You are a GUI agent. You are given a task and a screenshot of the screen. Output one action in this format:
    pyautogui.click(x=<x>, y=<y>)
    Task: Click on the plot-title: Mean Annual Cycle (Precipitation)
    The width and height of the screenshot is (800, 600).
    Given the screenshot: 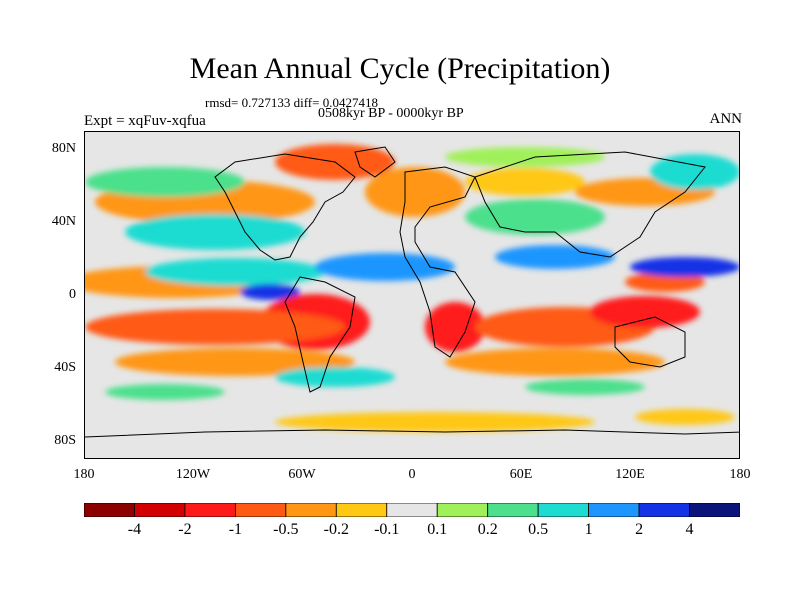 What is the action you would take?
    pyautogui.click(x=400, y=68)
    